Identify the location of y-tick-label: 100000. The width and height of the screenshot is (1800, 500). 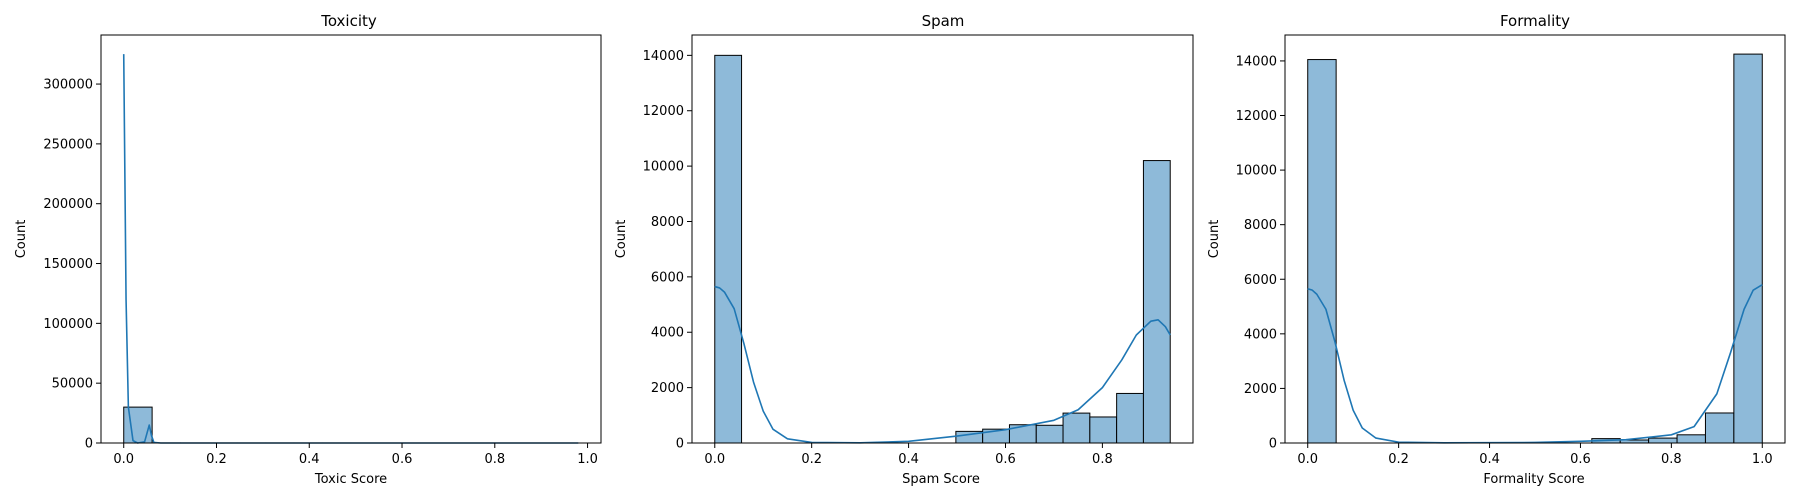
(68, 324).